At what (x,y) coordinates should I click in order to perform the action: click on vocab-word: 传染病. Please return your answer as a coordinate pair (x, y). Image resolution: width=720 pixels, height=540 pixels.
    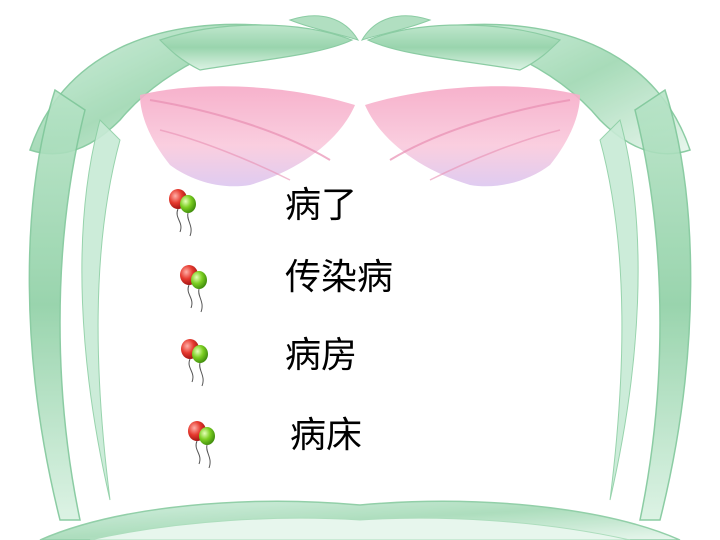
    Looking at the image, I should click on (339, 277).